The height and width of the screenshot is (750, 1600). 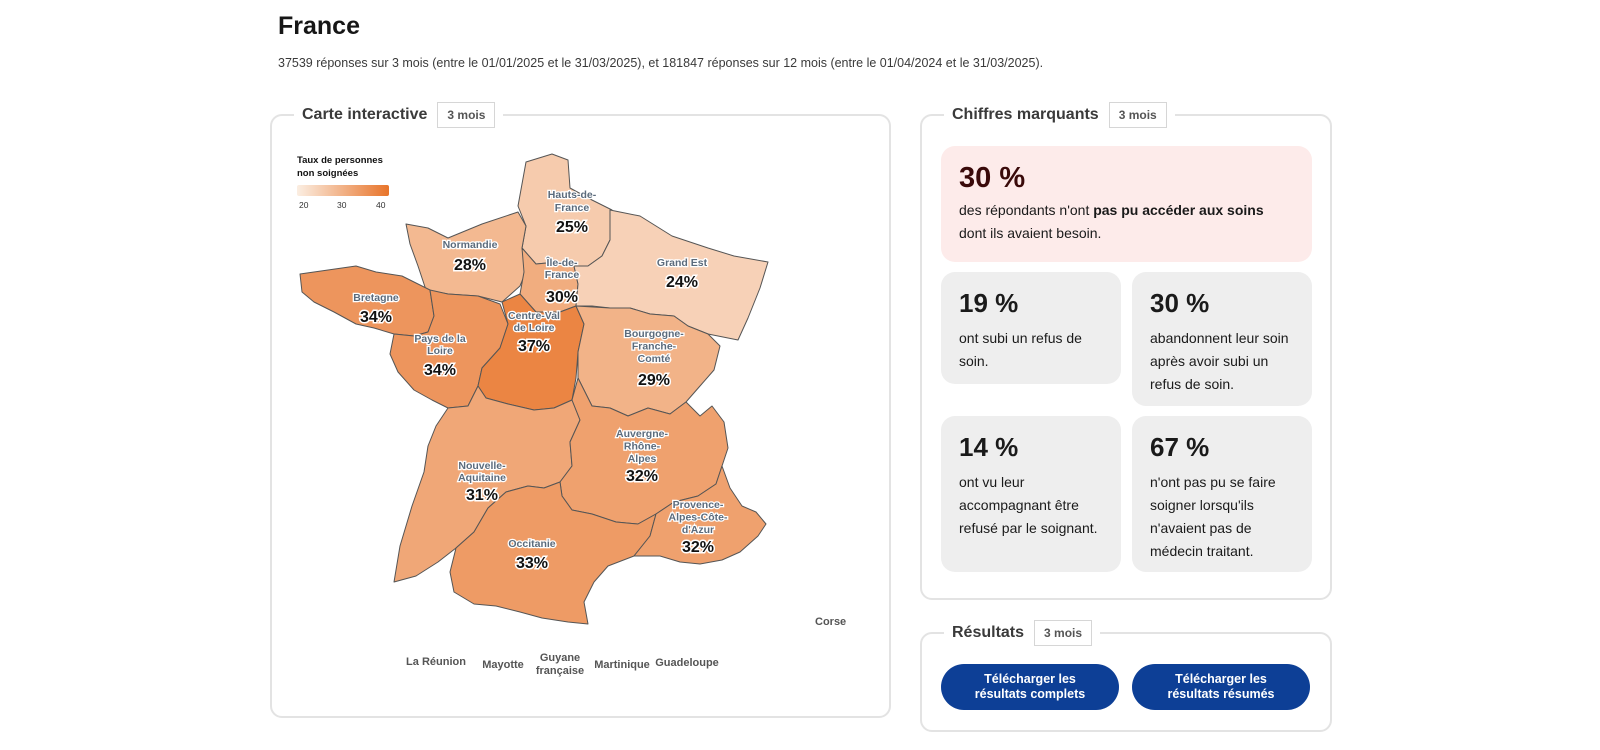 I want to click on region-provence-alpes-cote-dazur, so click(x=700, y=515).